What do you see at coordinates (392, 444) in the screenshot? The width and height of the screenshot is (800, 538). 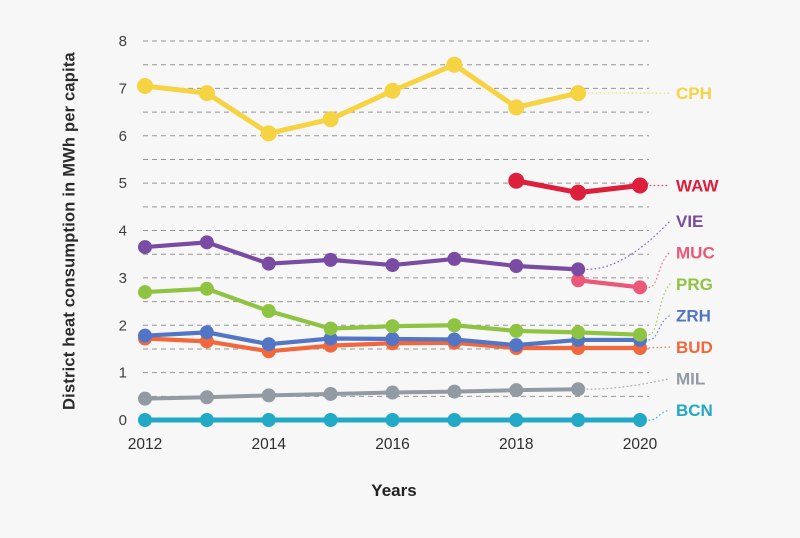 I see `x-tick-label: 2016` at bounding box center [392, 444].